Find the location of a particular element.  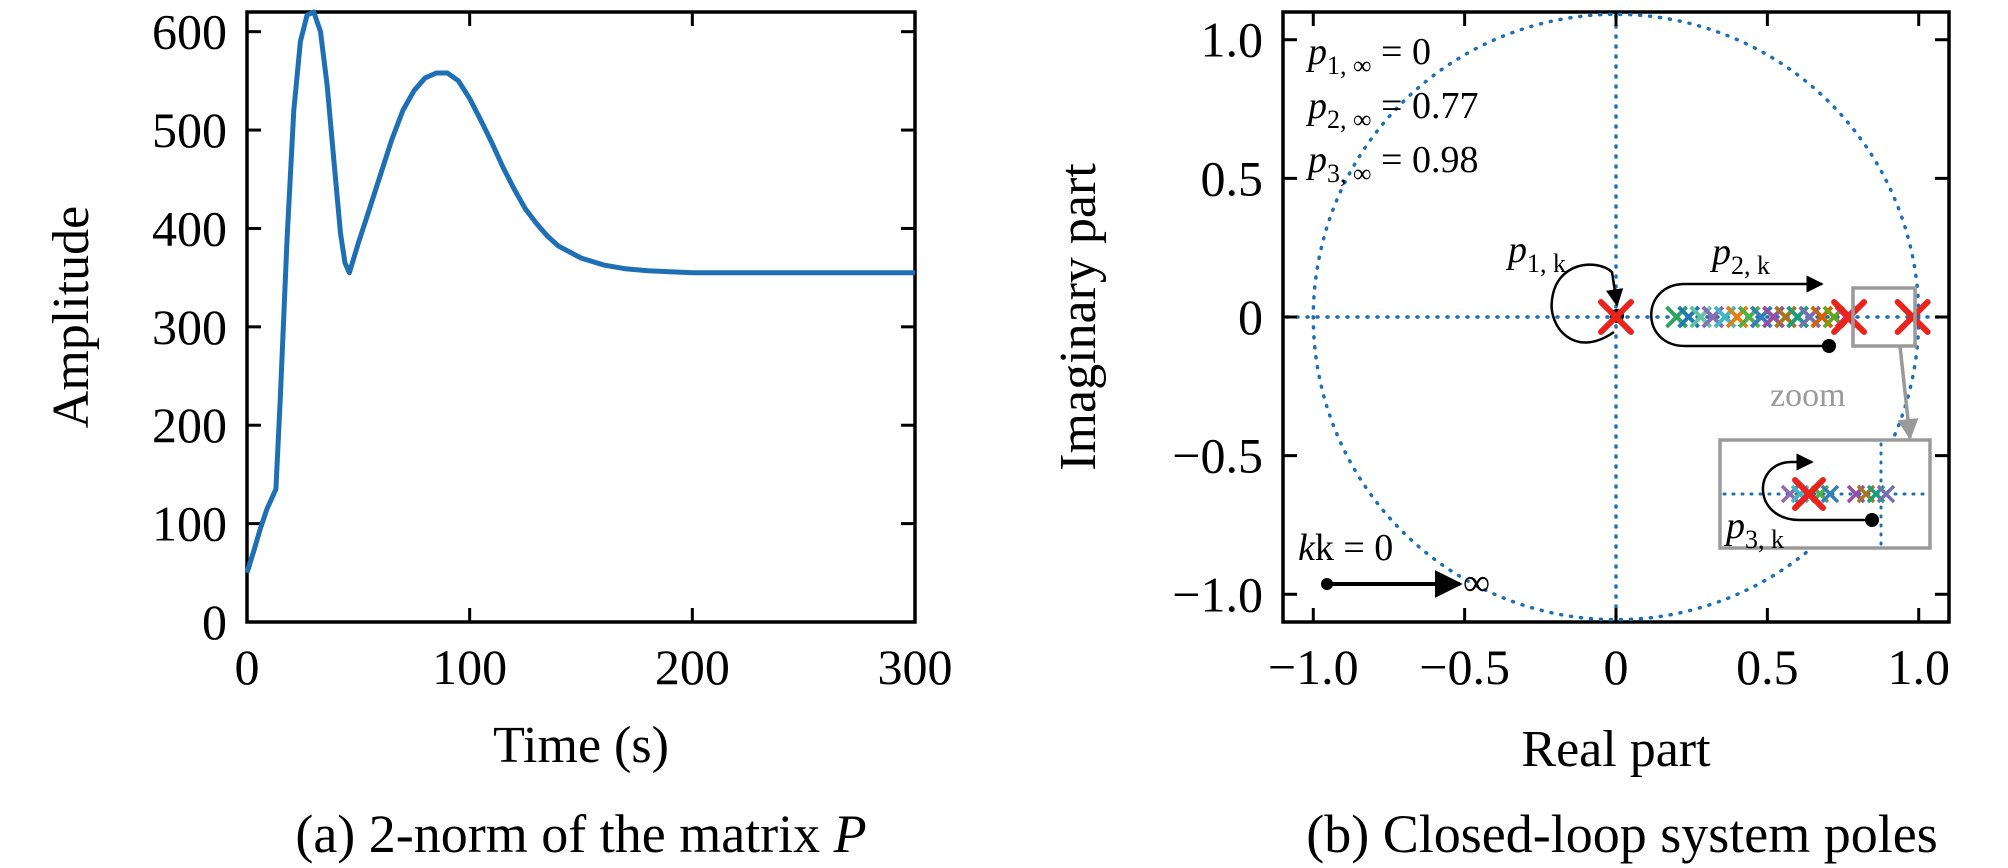

p1-limit: p1, ∞ = 0 is located at coordinates (1368, 55).